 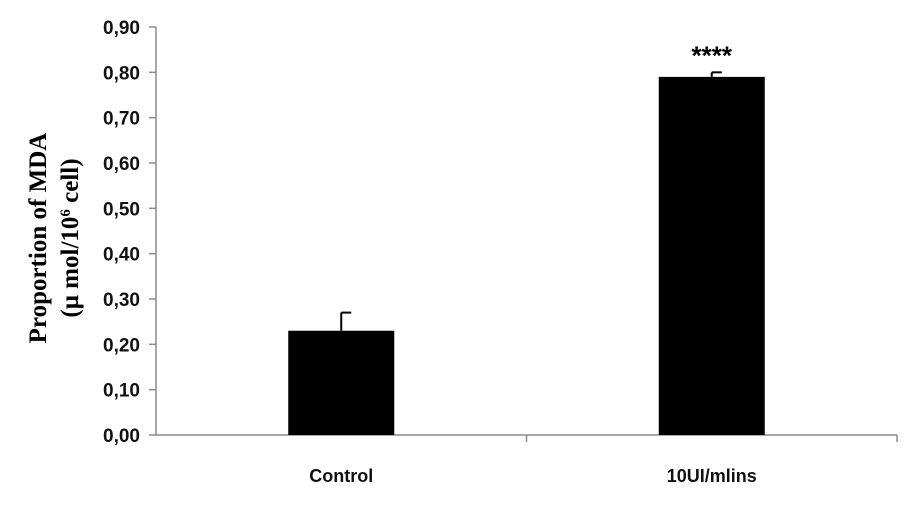 What do you see at coordinates (121, 345) in the screenshot?
I see `y-tick-label: 0,20` at bounding box center [121, 345].